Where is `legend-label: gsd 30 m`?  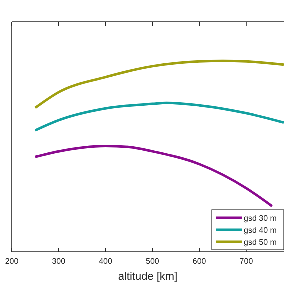 legend-label: gsd 30 m is located at coordinates (261, 218).